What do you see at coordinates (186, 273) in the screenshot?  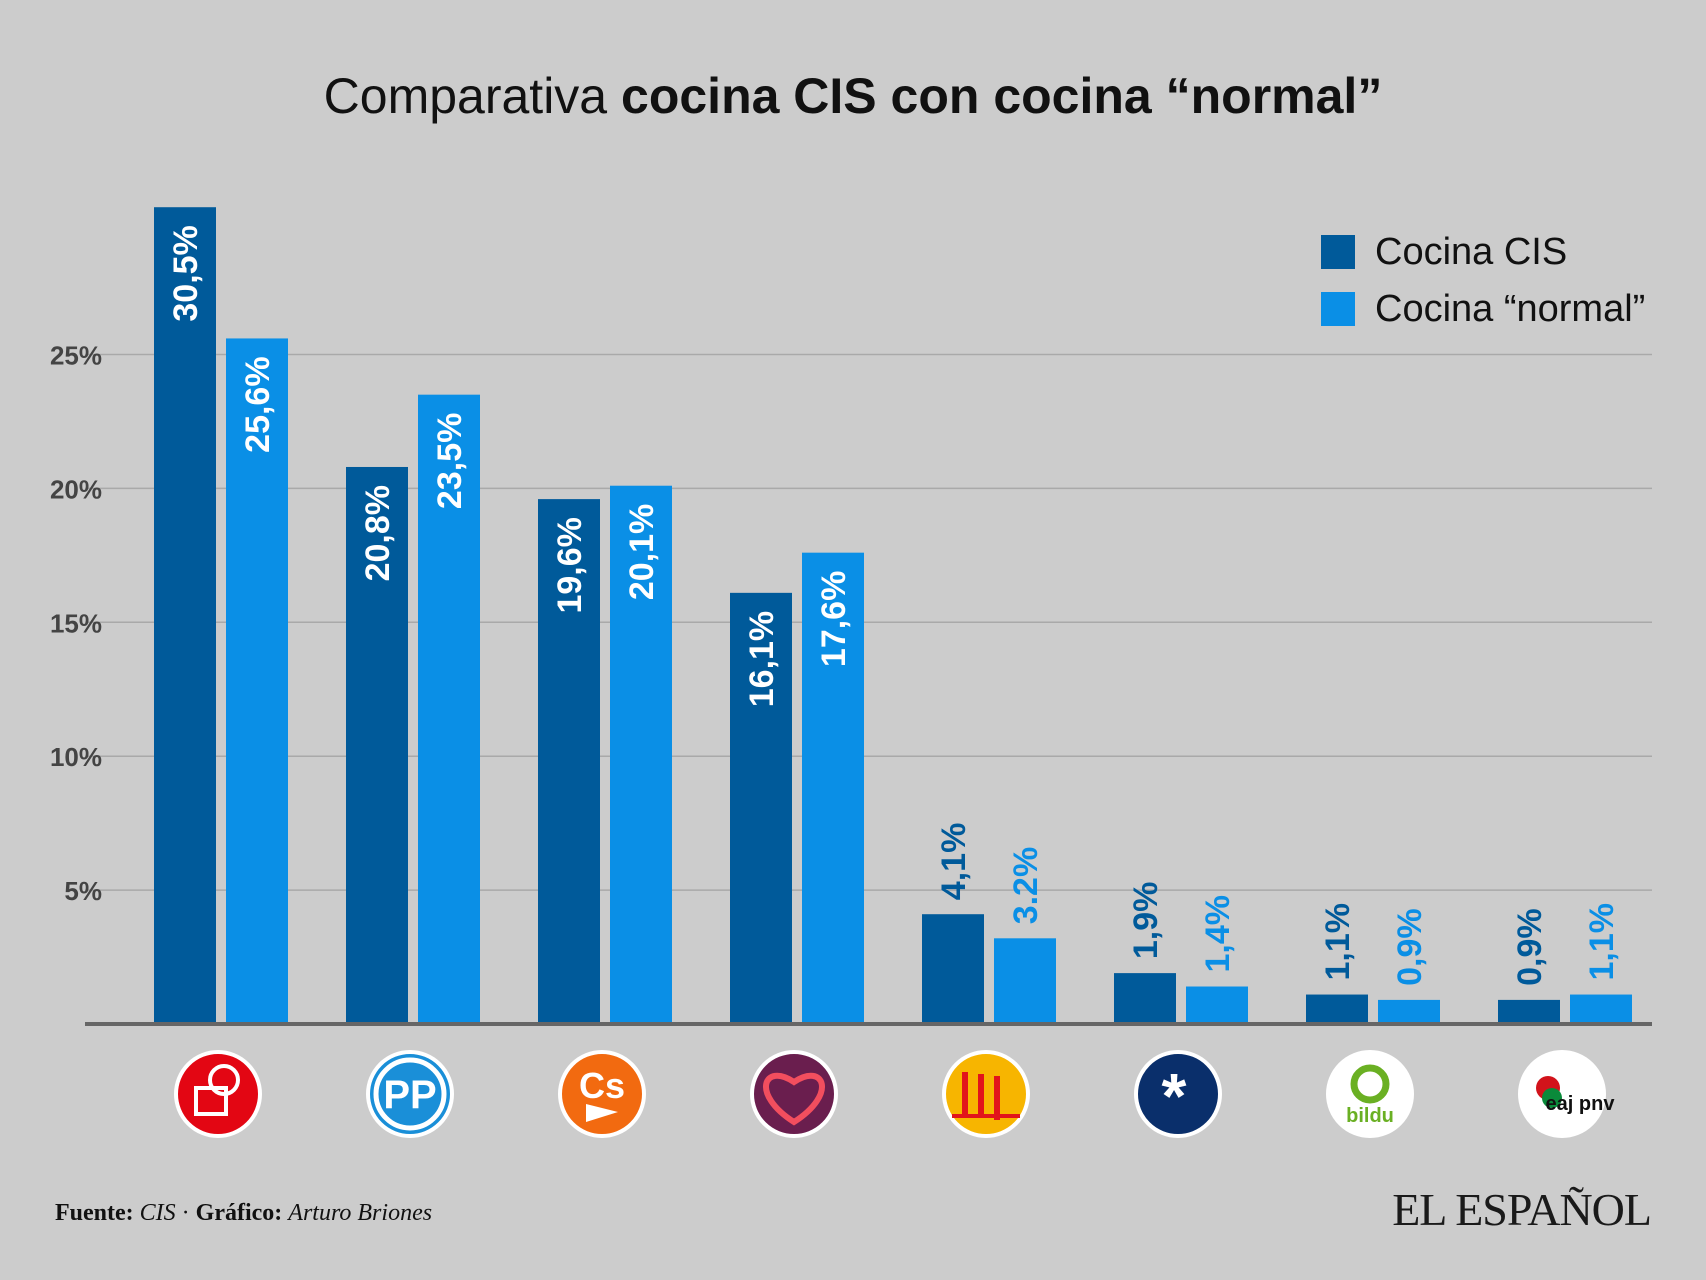 I see `bar-data-label: 30,5%` at bounding box center [186, 273].